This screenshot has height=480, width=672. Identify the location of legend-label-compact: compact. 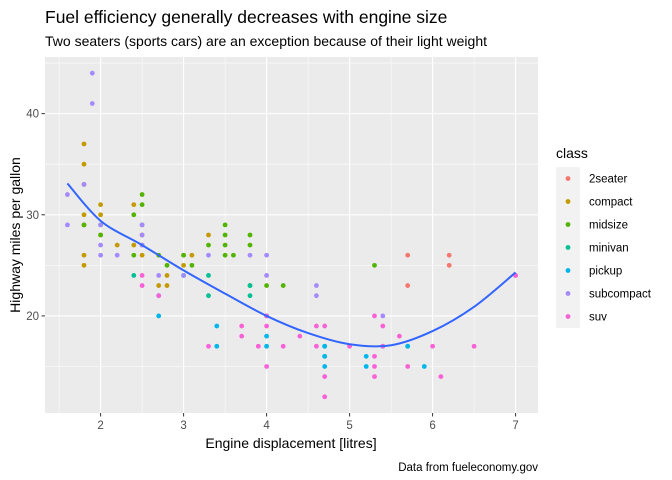
(611, 203).